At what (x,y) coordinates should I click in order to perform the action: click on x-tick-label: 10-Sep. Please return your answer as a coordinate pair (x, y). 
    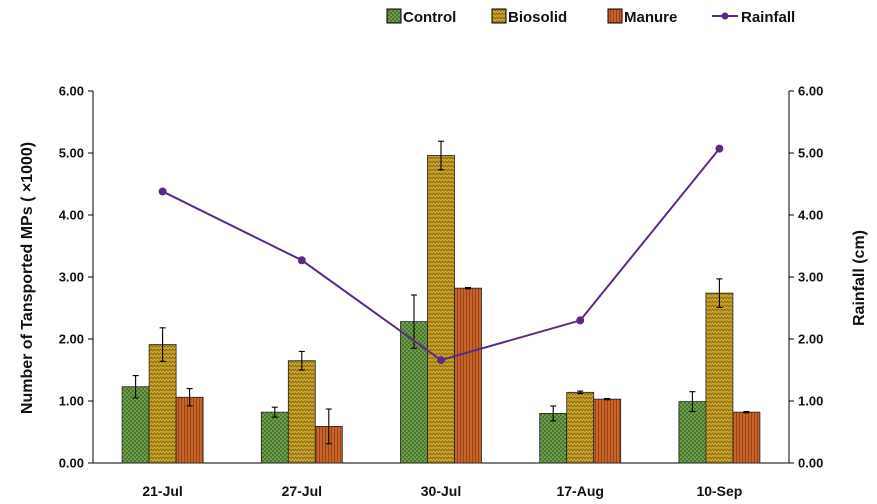
    Looking at the image, I should click on (719, 491).